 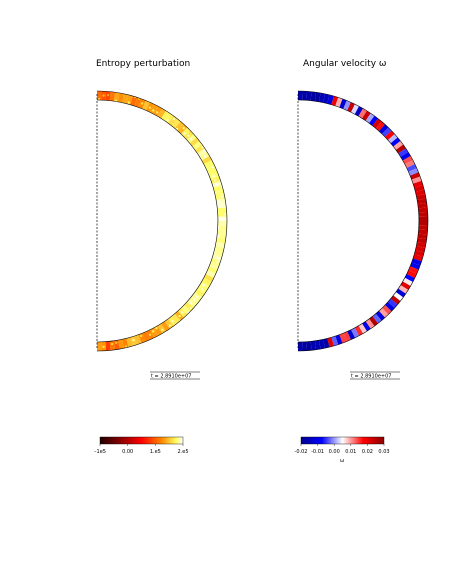 What do you see at coordinates (342, 440) in the screenshot?
I see `omega-colorbar-gradient` at bounding box center [342, 440].